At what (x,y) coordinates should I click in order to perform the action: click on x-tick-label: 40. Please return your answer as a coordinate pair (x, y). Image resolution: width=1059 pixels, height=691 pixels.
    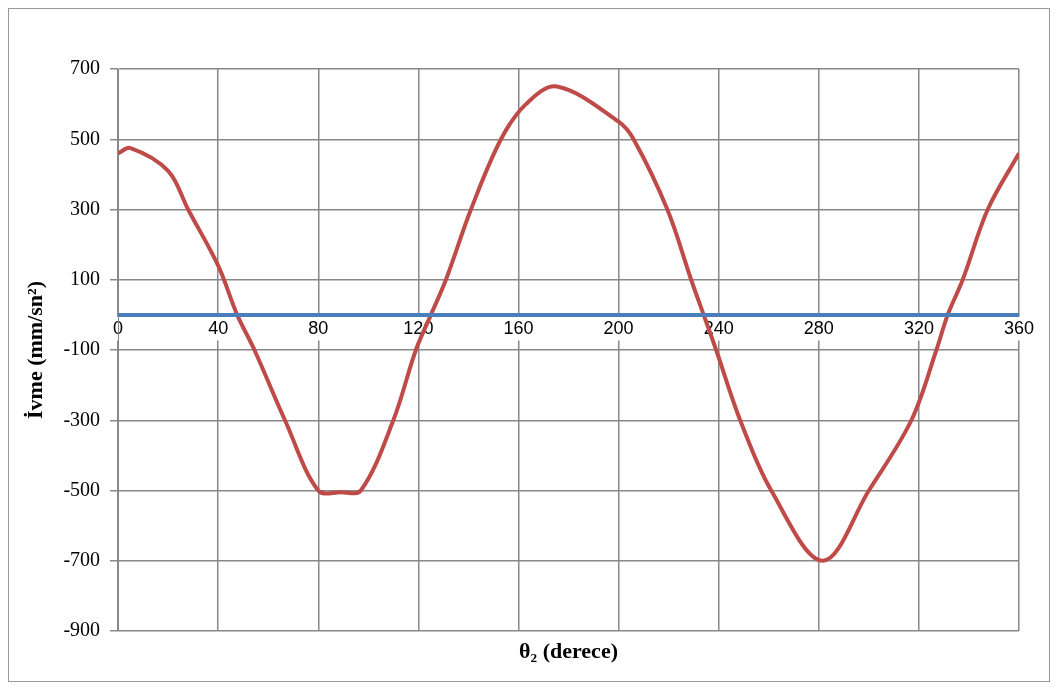
    Looking at the image, I should click on (218, 327).